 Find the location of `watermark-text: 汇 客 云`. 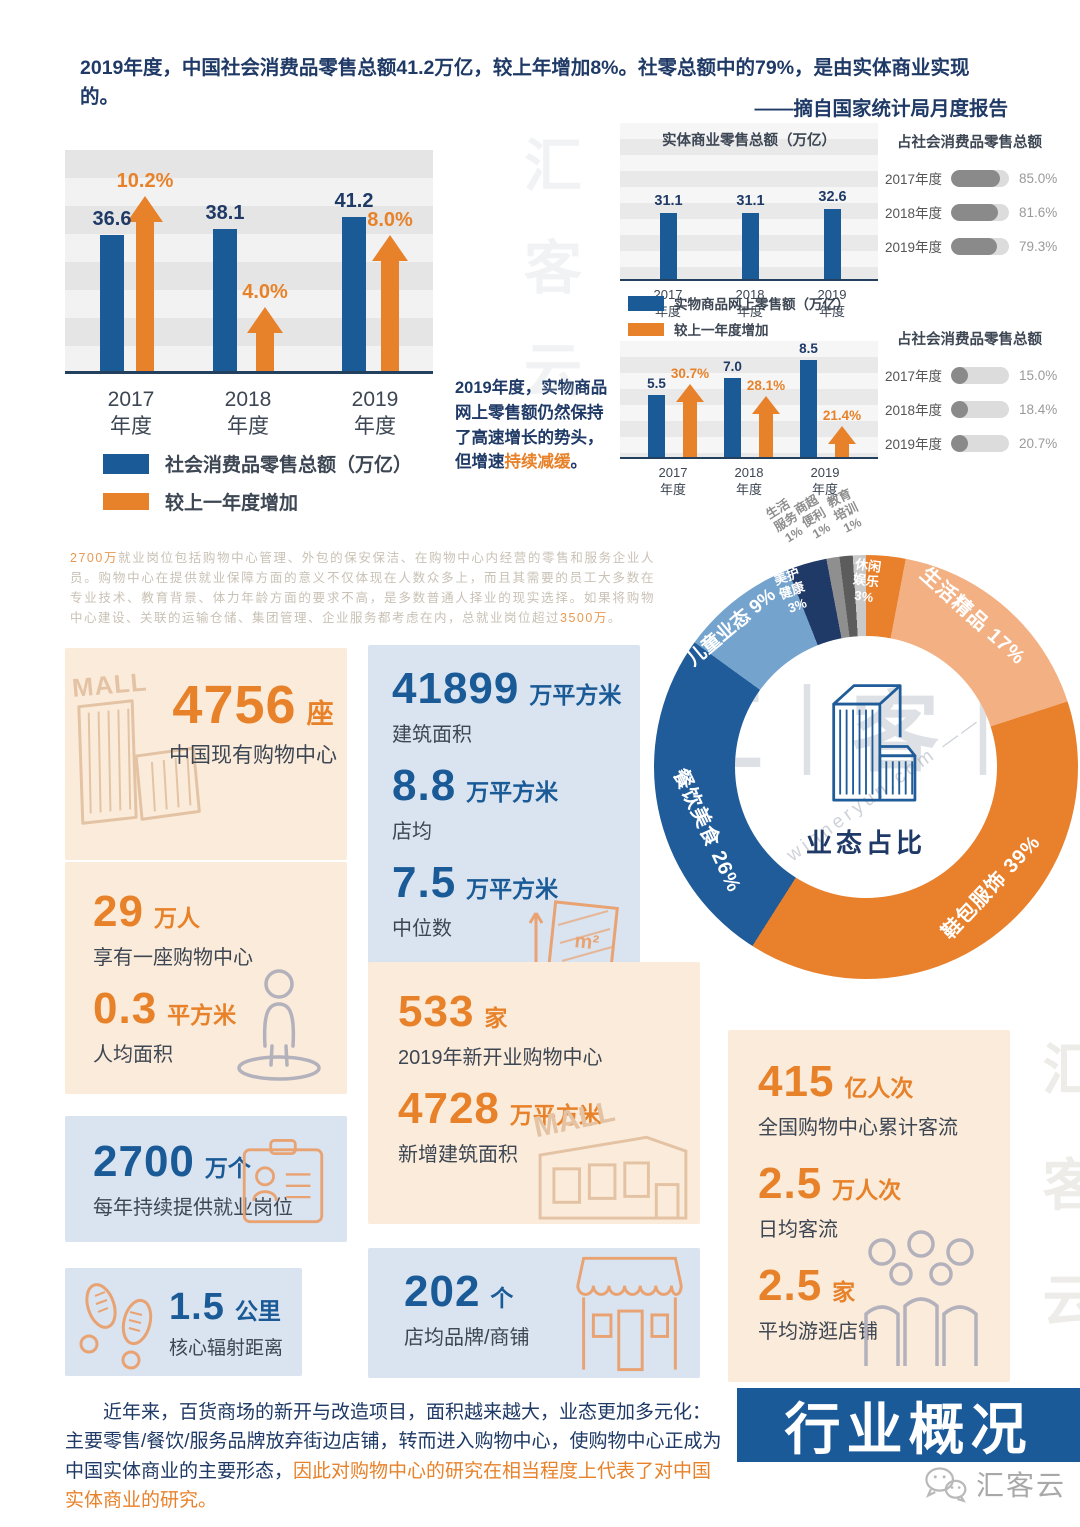

watermark-text: 汇 客 云 is located at coordinates (547, 273).